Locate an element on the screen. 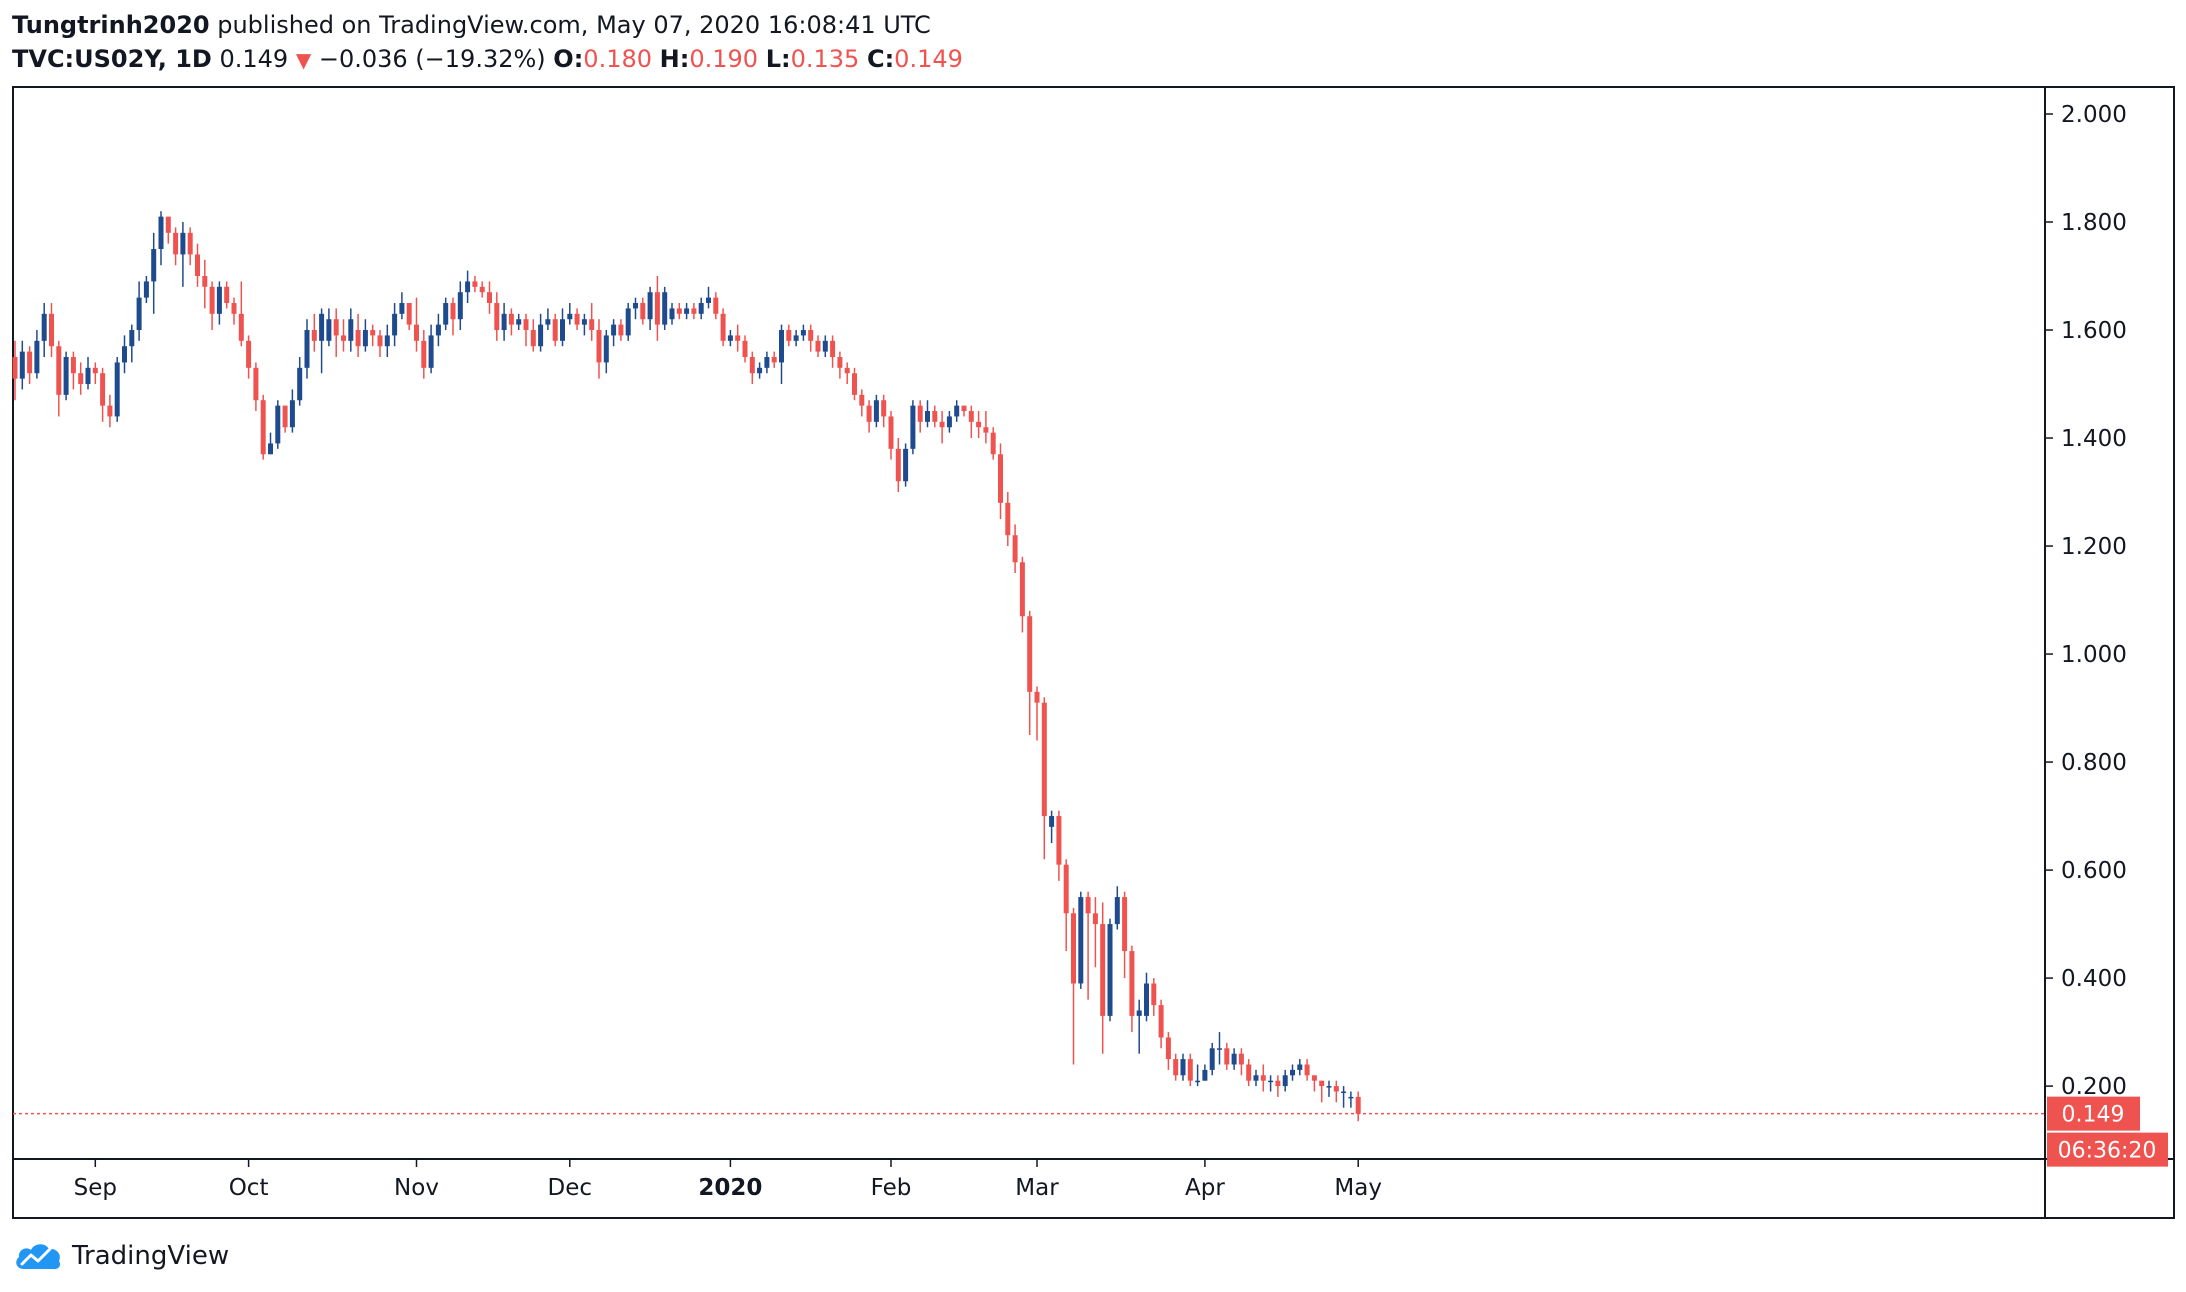  price-tick-label: 1.800 is located at coordinates (2094, 223).